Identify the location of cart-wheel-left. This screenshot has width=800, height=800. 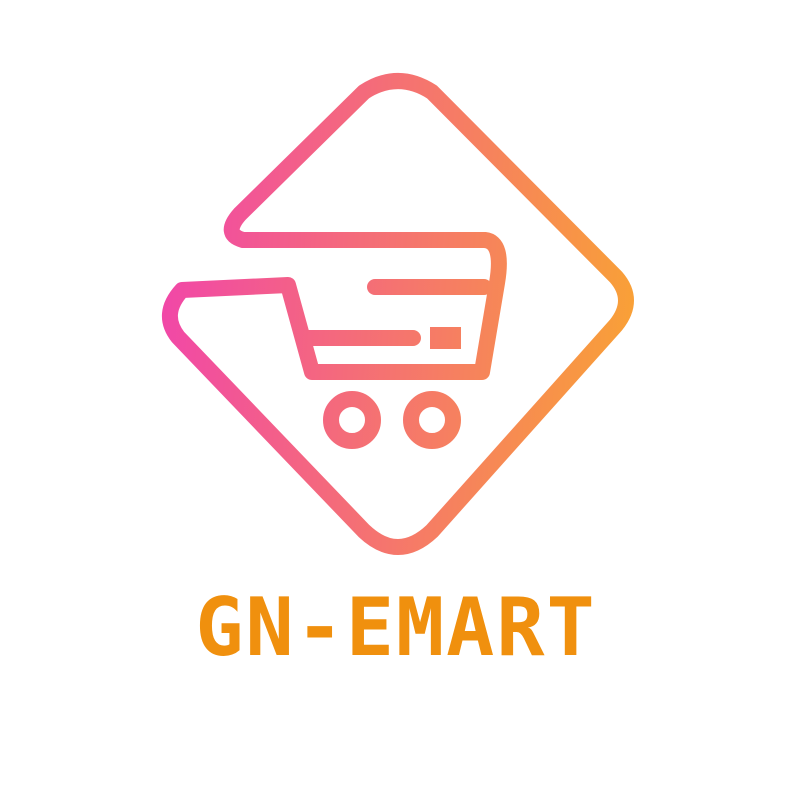
(352, 420).